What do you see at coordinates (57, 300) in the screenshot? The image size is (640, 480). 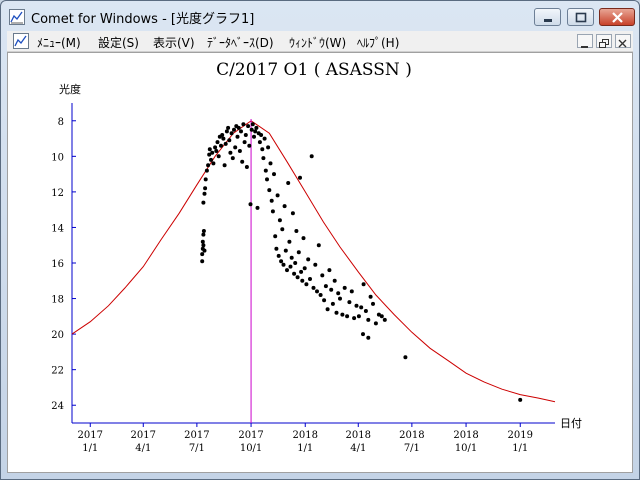 I see `y-tick-label: 18` at bounding box center [57, 300].